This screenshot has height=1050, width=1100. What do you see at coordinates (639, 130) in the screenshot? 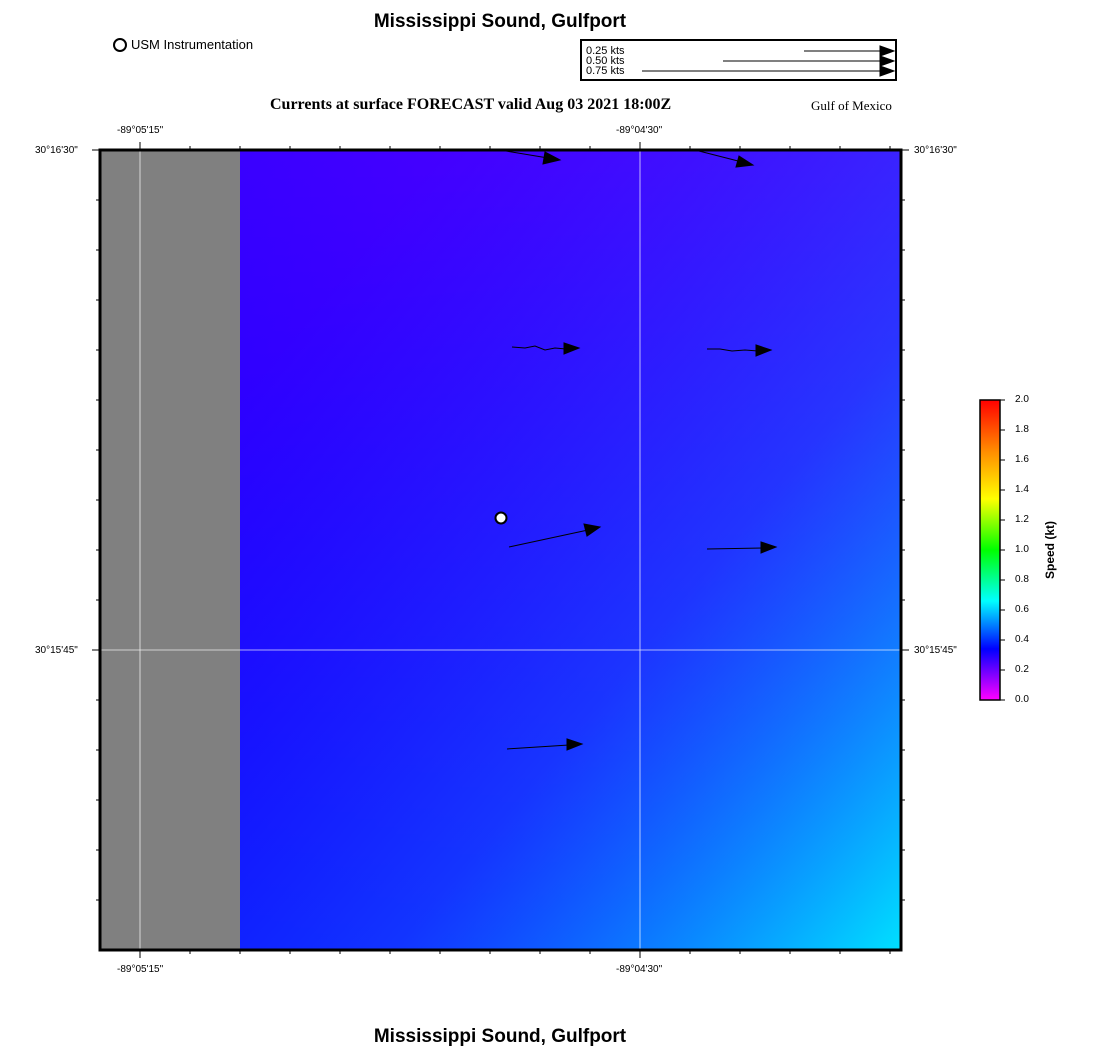
I see `top-lon-label-2: -89°04'30"` at bounding box center [639, 130].